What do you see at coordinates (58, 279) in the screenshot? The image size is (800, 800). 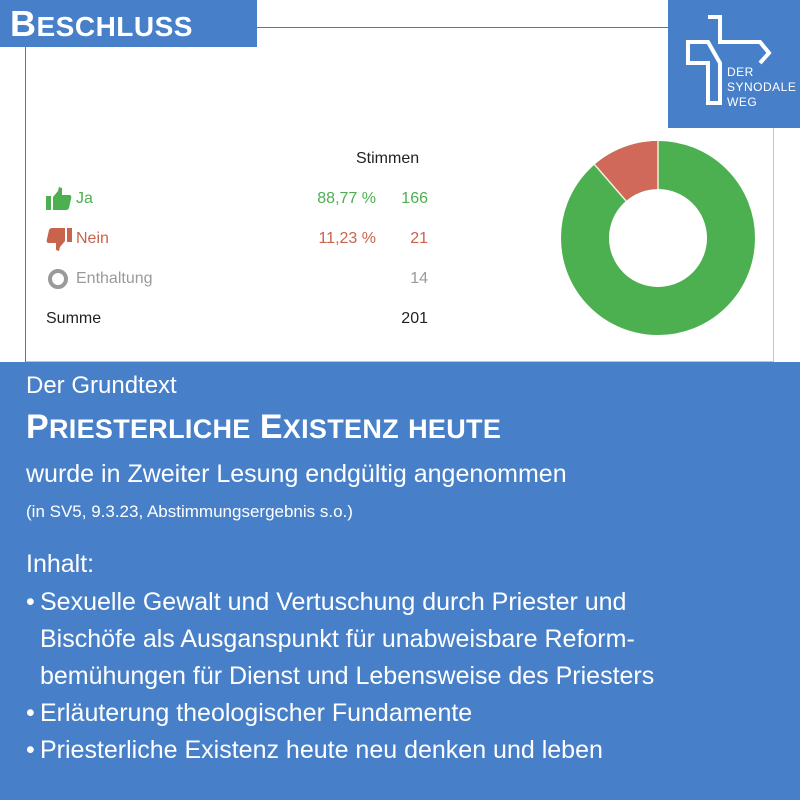 I see `circle-outline-icon` at bounding box center [58, 279].